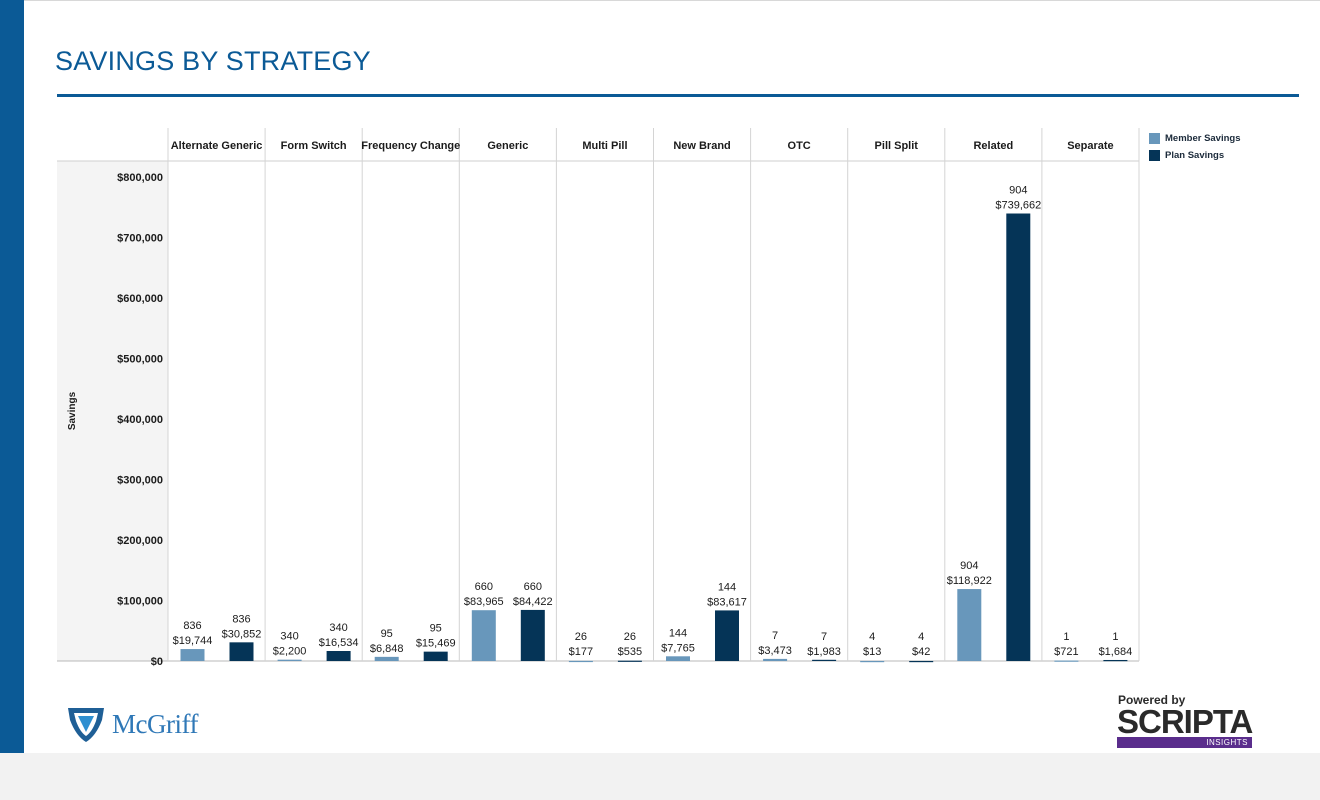 The image size is (1320, 800). I want to click on category-header: OTC, so click(799, 146).